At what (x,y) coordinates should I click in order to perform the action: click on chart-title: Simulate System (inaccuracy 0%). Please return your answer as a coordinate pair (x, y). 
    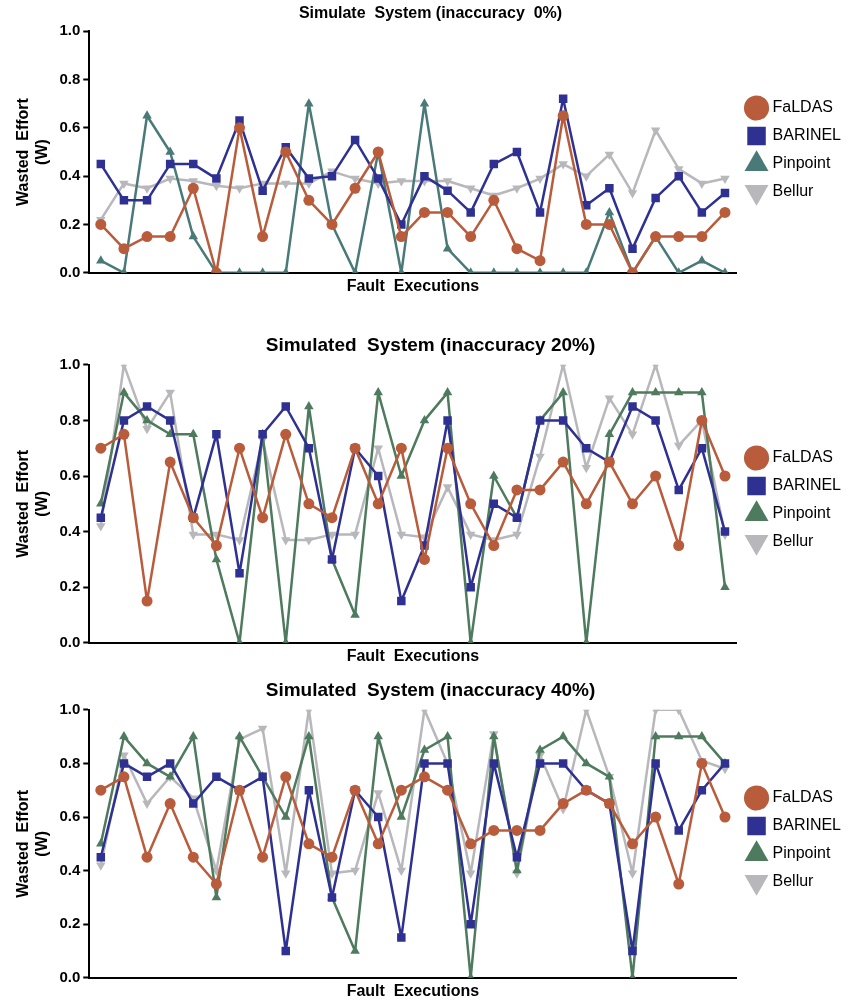
    Looking at the image, I should click on (430, 13).